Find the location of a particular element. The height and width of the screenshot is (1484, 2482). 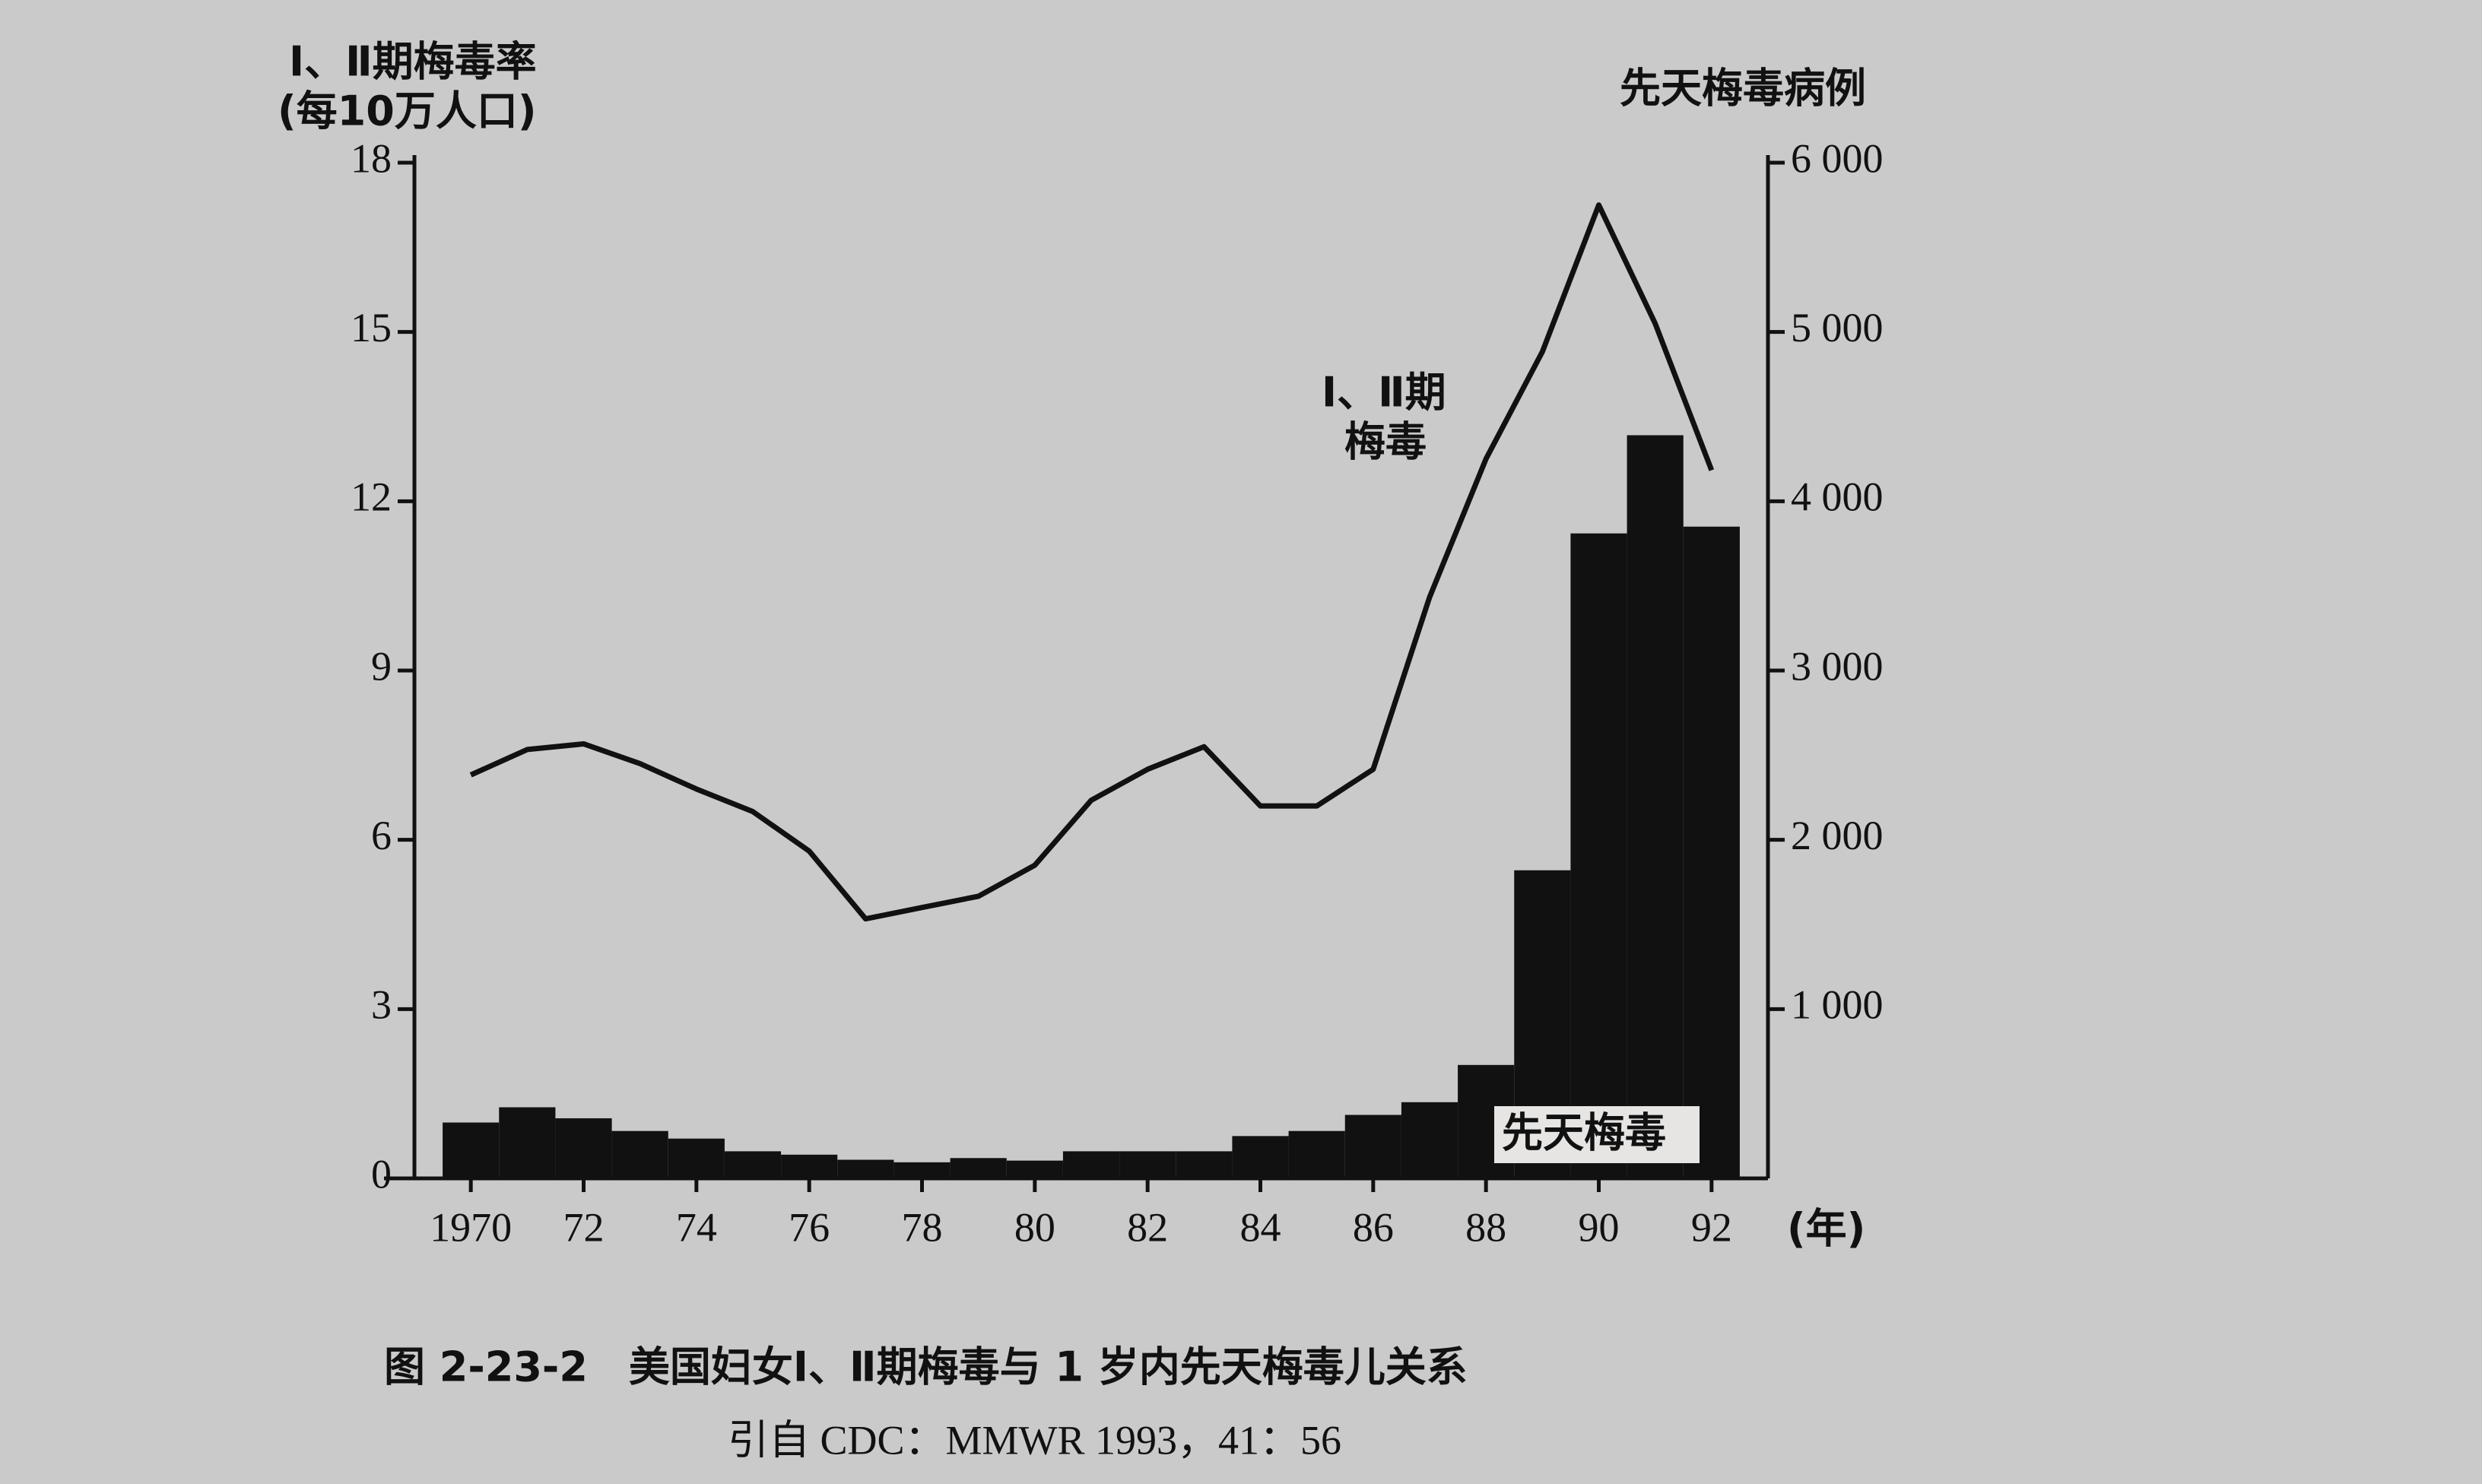

x-tick-label: 88 is located at coordinates (1485, 1227).